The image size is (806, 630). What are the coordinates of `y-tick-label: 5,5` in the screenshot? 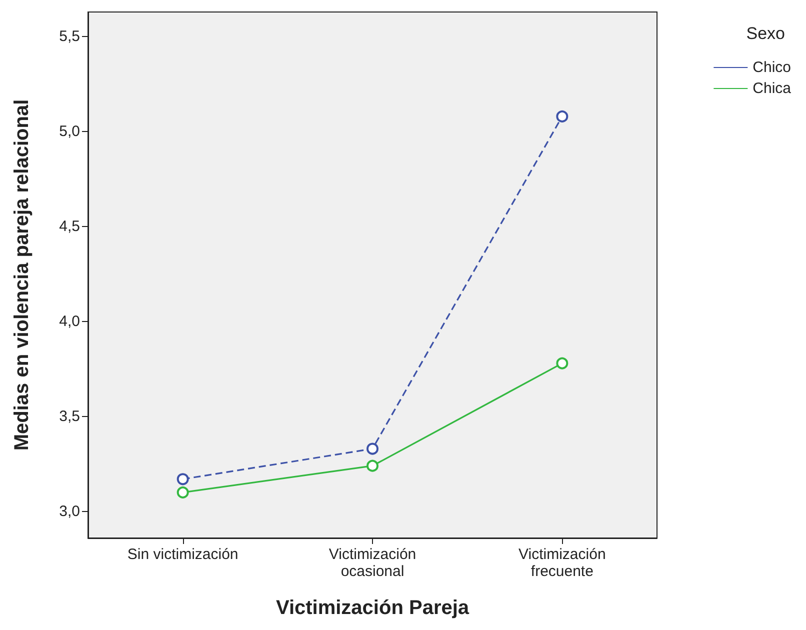 It's located at (69, 37).